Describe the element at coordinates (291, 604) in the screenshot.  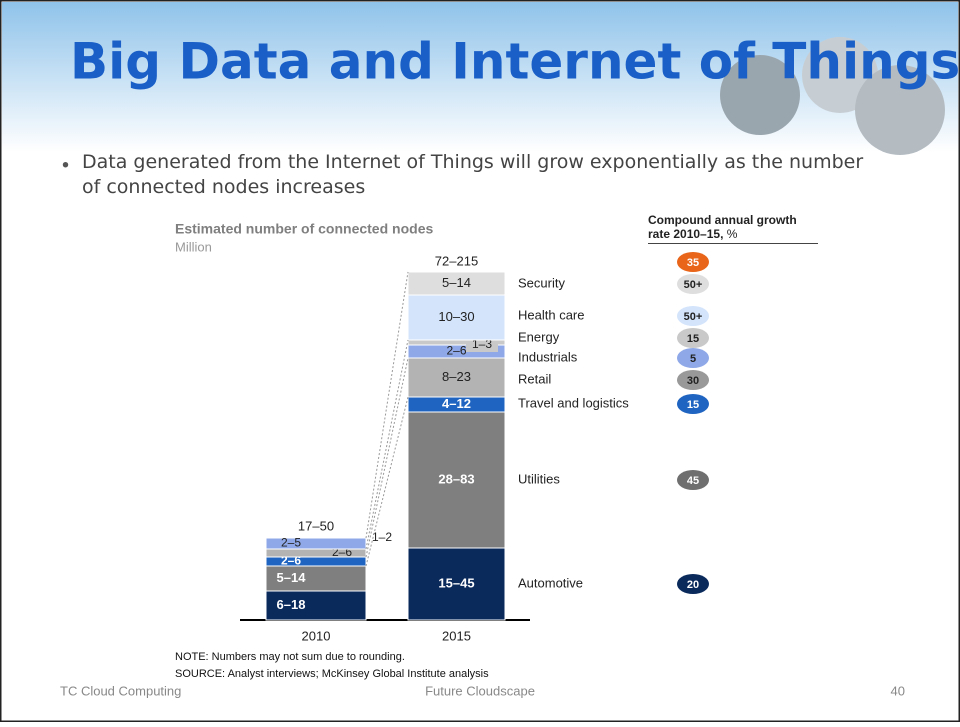
I see `segment-label: 6–18` at that location.